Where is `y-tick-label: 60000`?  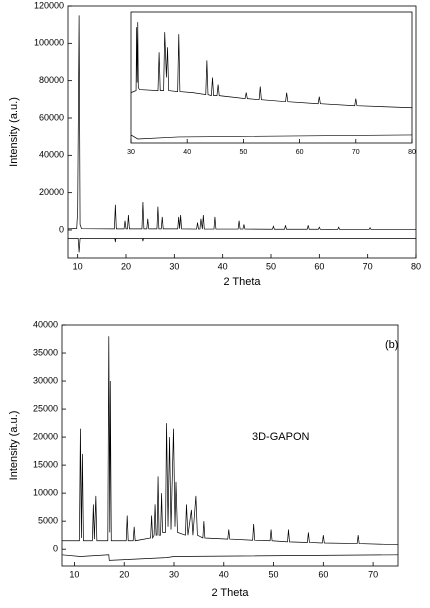 y-tick-label: 60000 is located at coordinates (51, 117).